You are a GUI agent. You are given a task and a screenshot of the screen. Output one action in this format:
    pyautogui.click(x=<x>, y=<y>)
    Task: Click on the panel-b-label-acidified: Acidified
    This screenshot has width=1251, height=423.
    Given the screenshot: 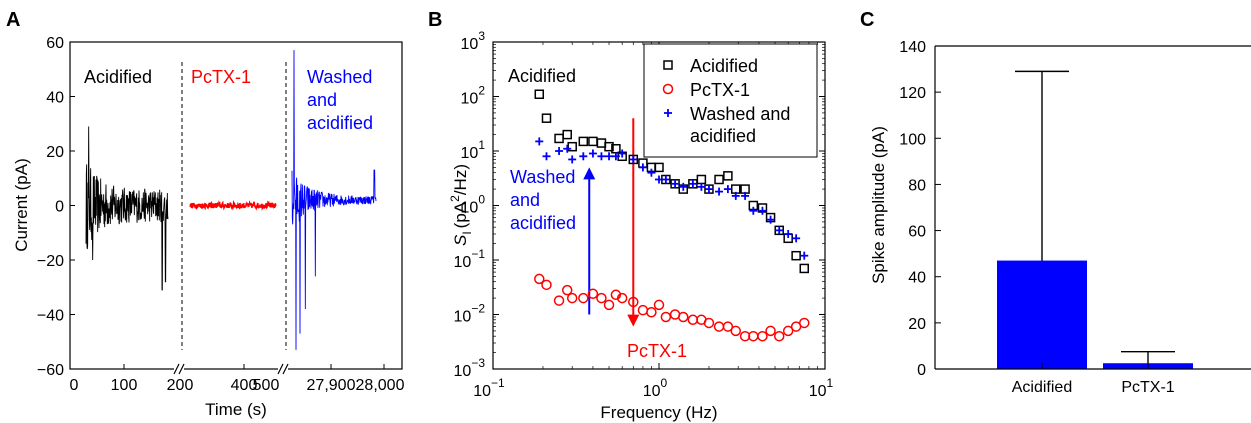 What is the action you would take?
    pyautogui.click(x=542, y=76)
    